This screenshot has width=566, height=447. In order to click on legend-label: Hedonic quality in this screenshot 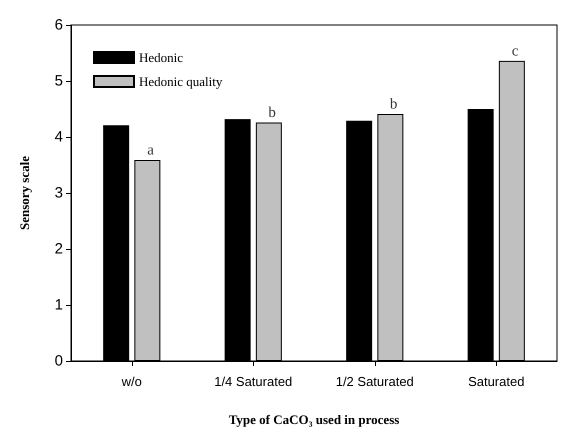, I will do `click(181, 81)`.